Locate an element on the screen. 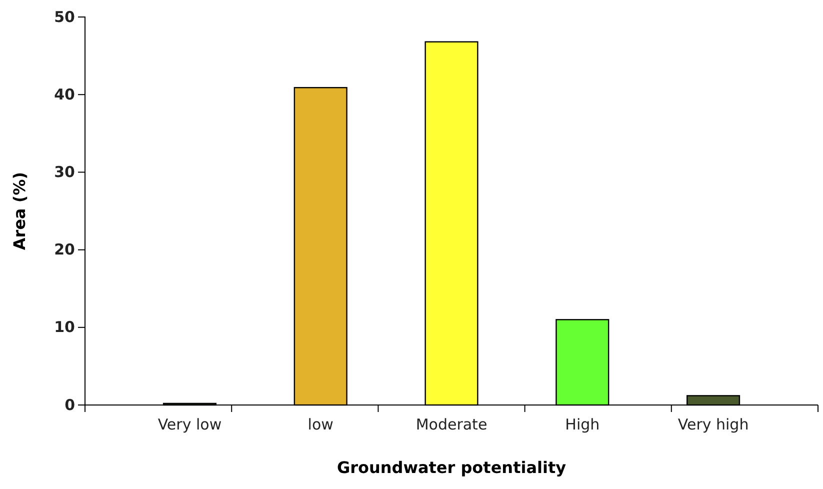 The height and width of the screenshot is (489, 823). y-tick-label: 10 is located at coordinates (64, 327).